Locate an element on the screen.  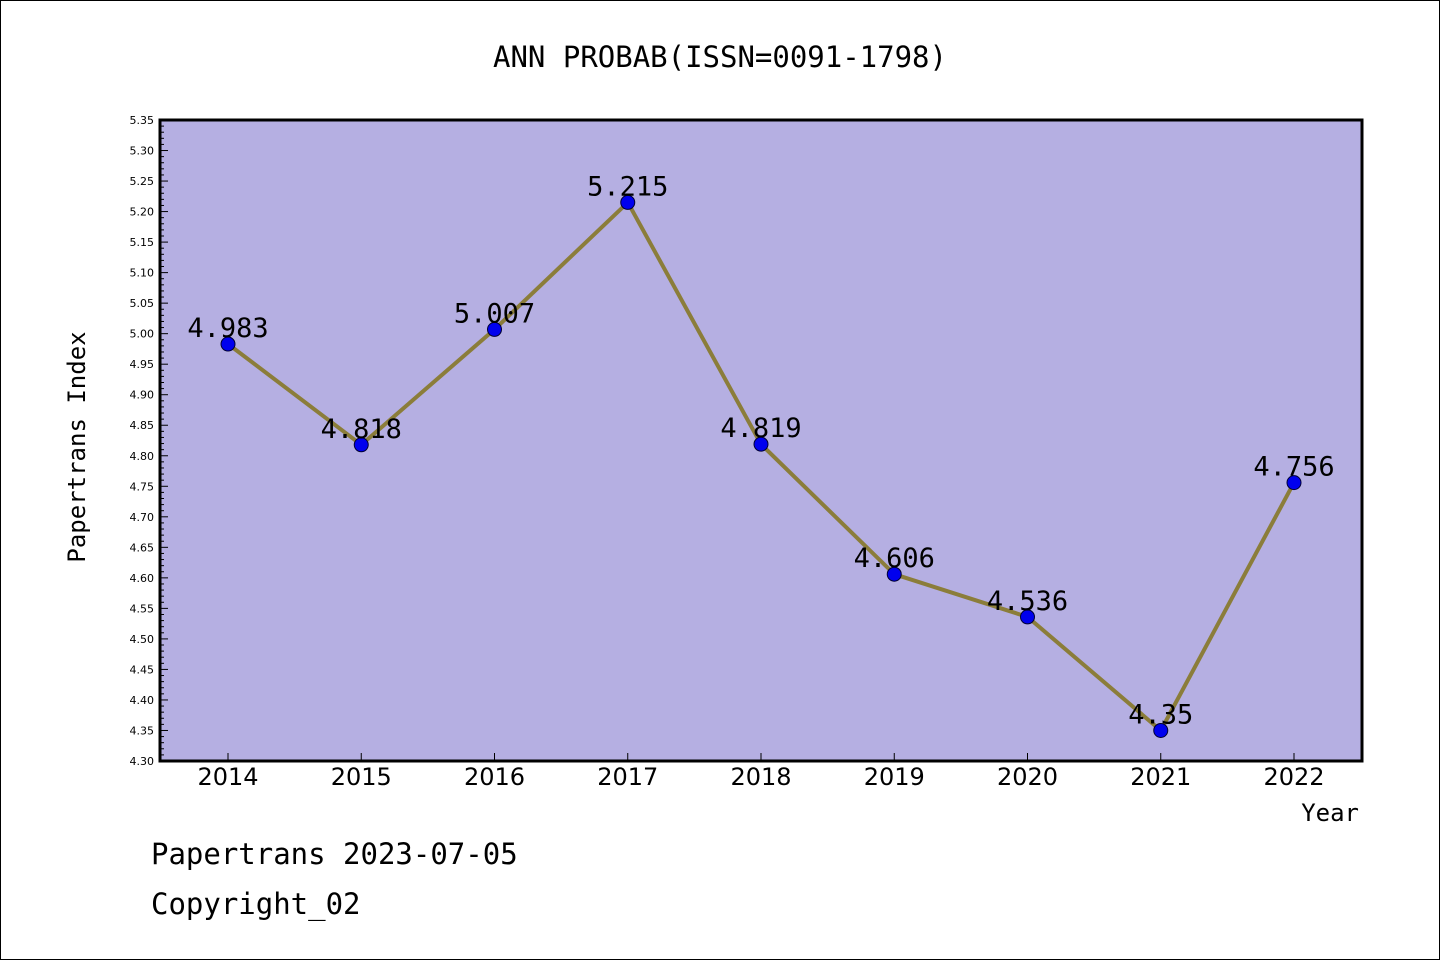
y-tick-label: 5.30 is located at coordinates (142, 151).